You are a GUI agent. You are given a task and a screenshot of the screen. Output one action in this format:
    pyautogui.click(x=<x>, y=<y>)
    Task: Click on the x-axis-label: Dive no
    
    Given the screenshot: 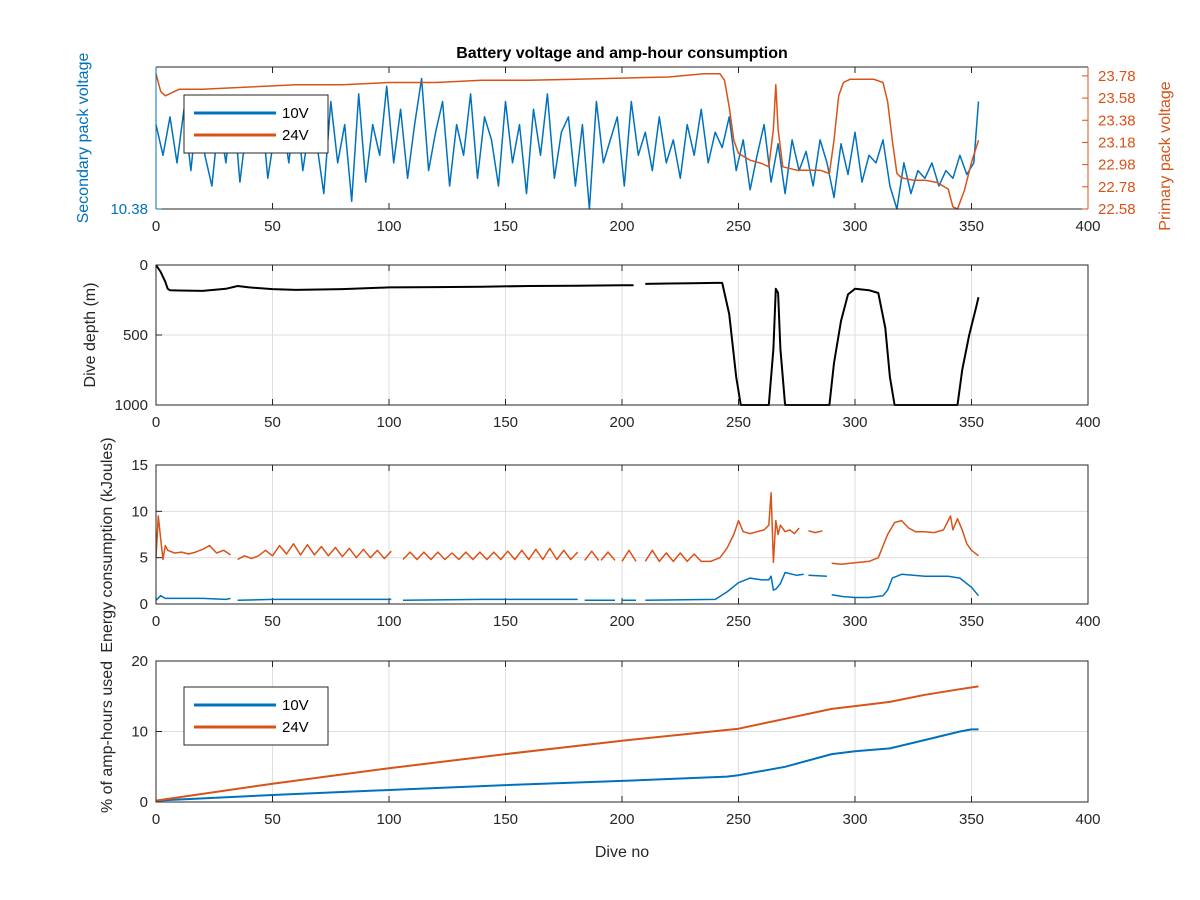 What is the action you would take?
    pyautogui.click(x=622, y=852)
    